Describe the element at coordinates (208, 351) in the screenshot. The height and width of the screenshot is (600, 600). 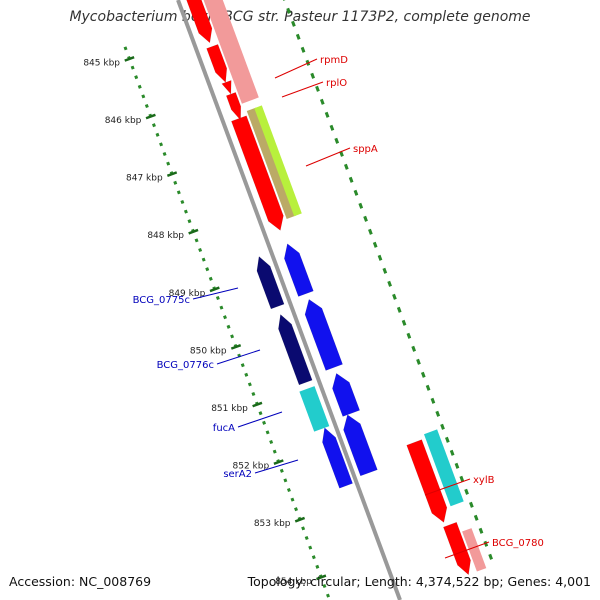
I see `ruler-label: 850 kbp` at that location.